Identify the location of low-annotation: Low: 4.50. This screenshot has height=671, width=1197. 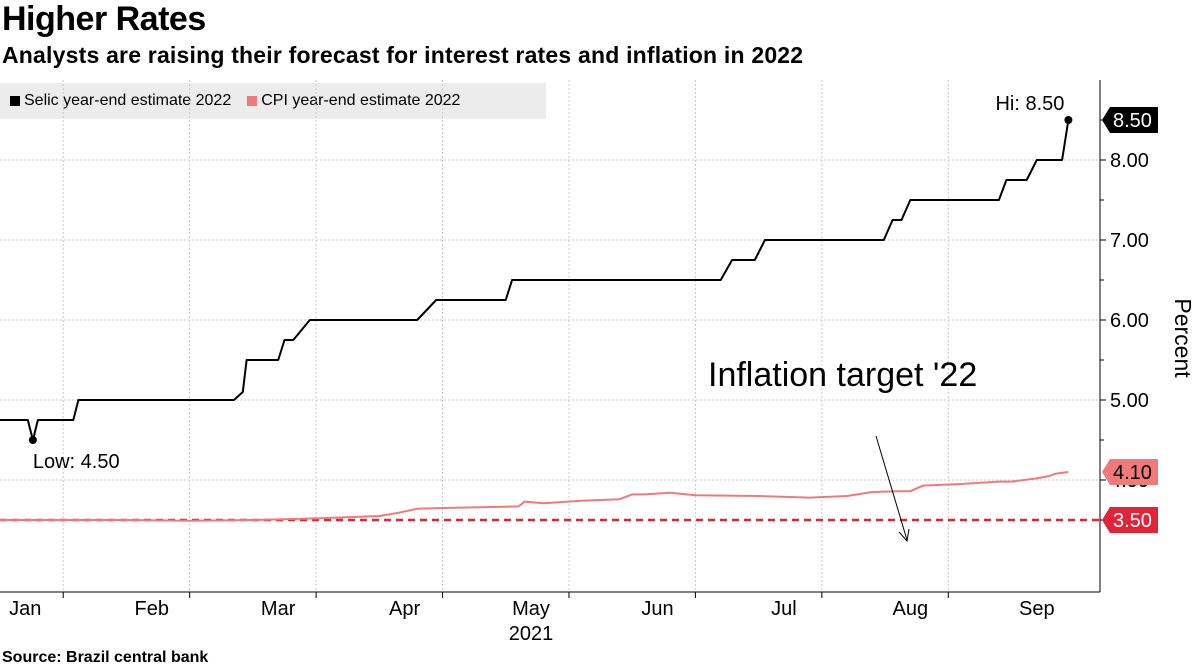
(76, 462).